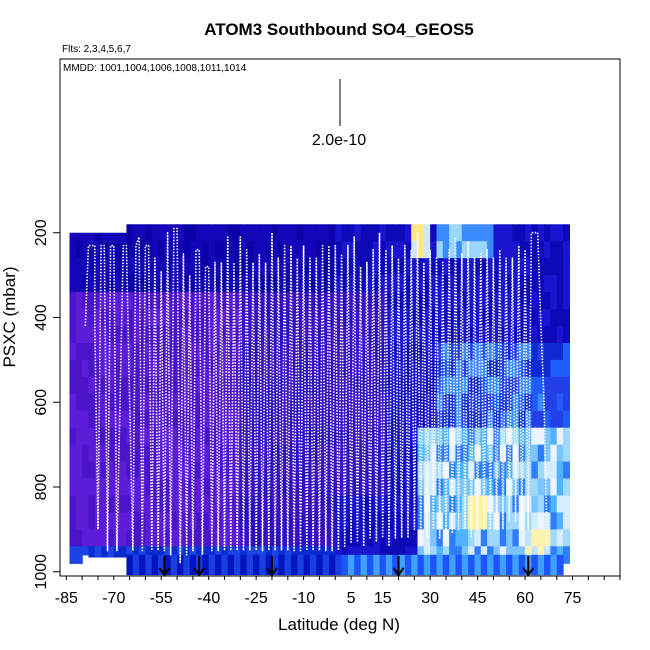 This screenshot has width=650, height=650. What do you see at coordinates (430, 598) in the screenshot?
I see `x-tick-label: 30` at bounding box center [430, 598].